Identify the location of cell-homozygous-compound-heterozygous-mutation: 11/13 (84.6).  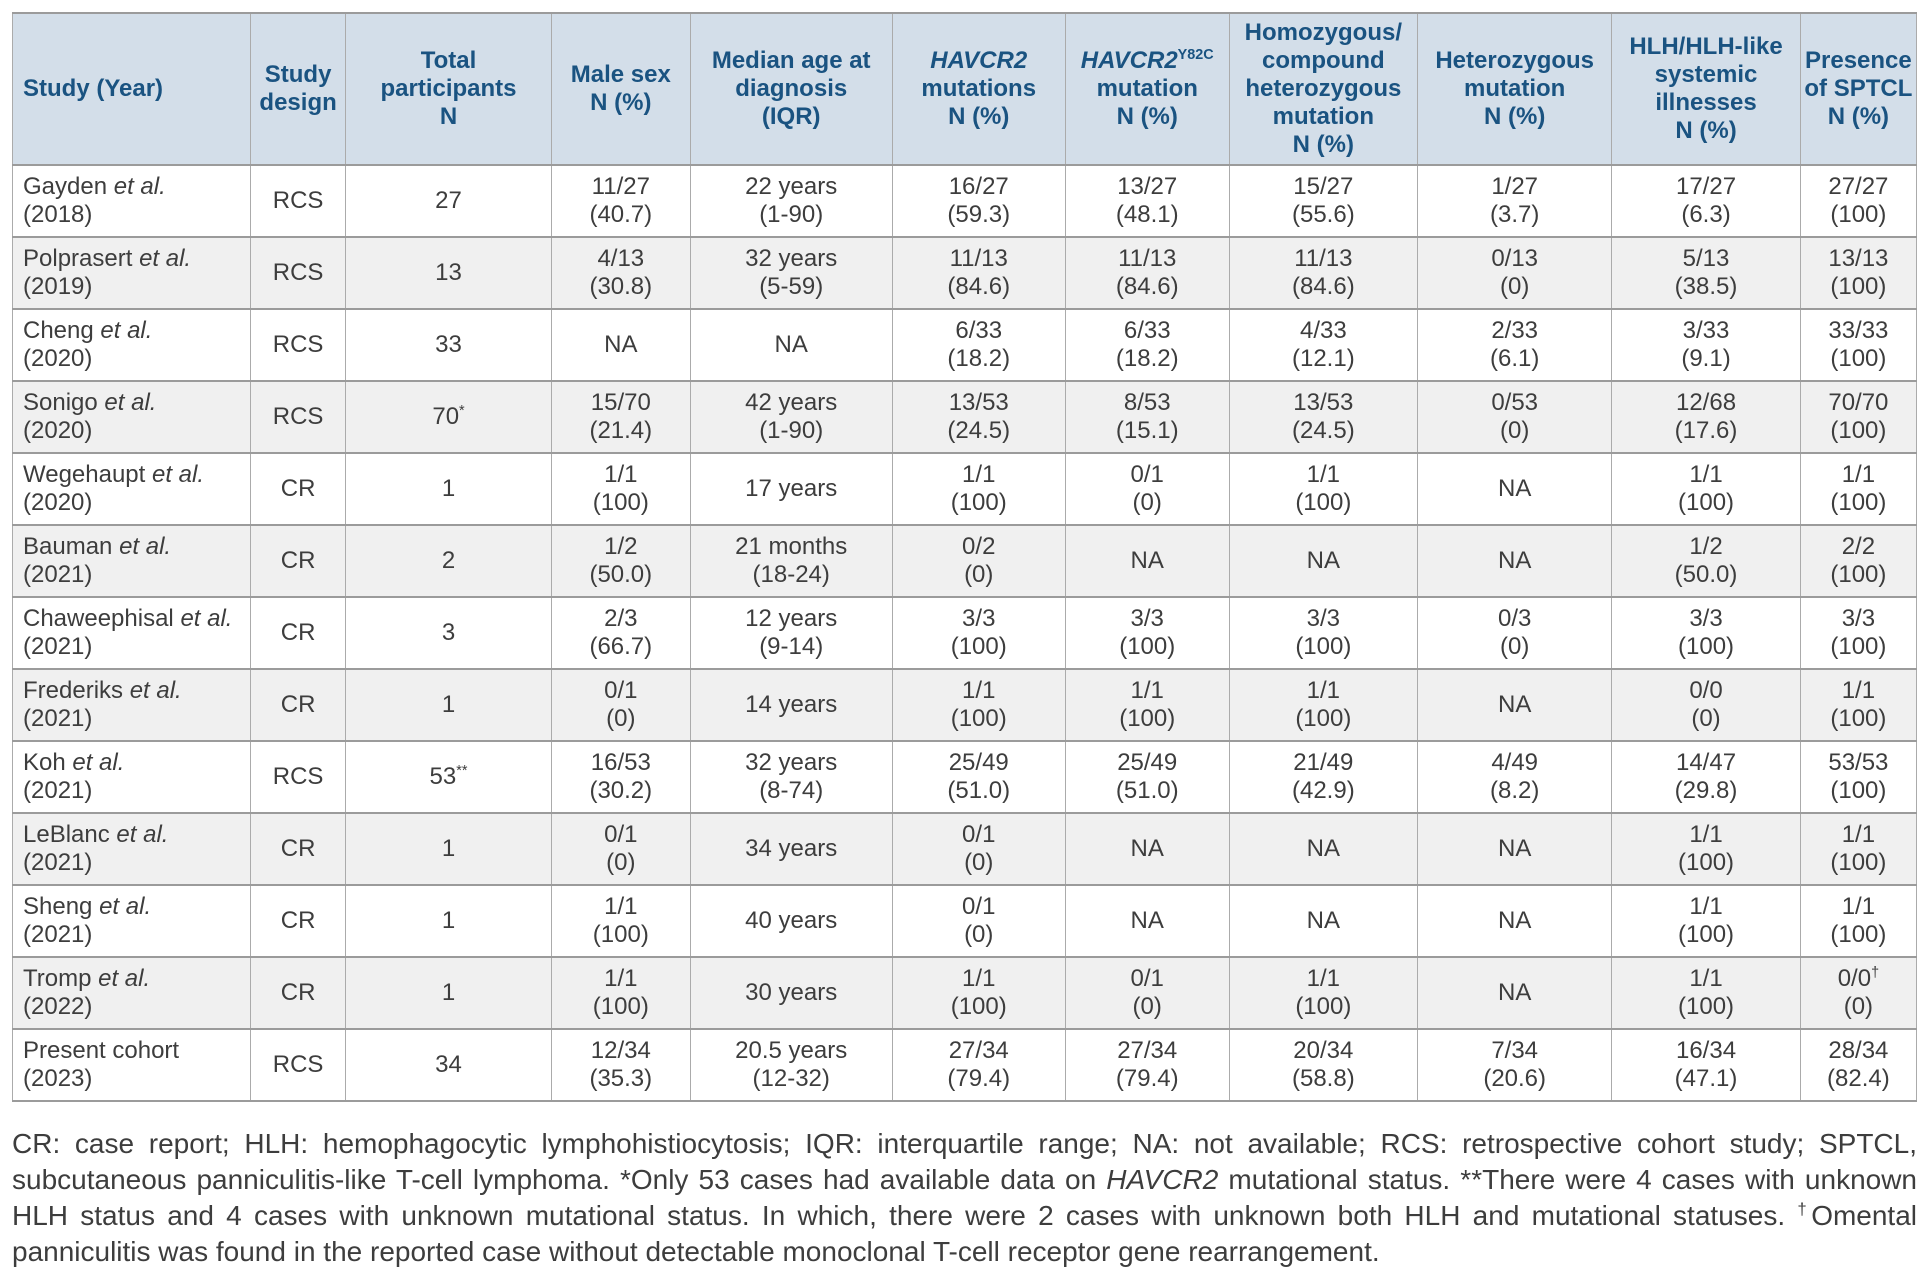
(1323, 273).